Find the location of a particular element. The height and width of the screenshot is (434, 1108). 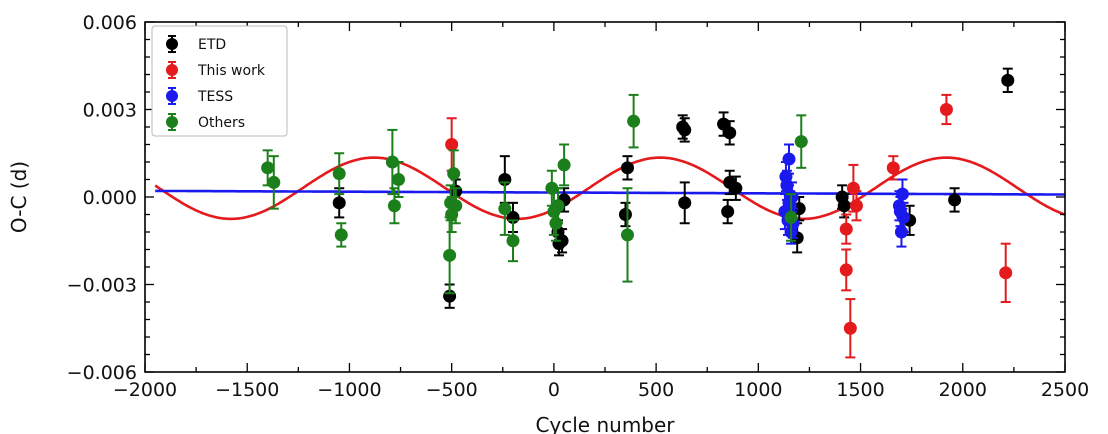

legend-entry: TESS is located at coordinates (199, 96).